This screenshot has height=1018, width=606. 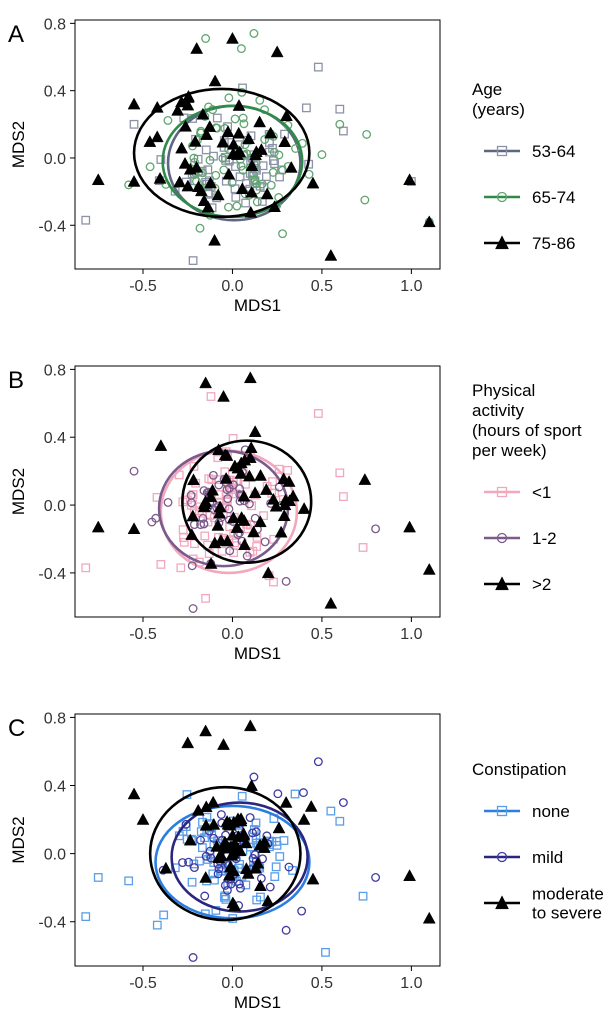 I want to click on legend-label: 65-74, so click(x=553, y=197).